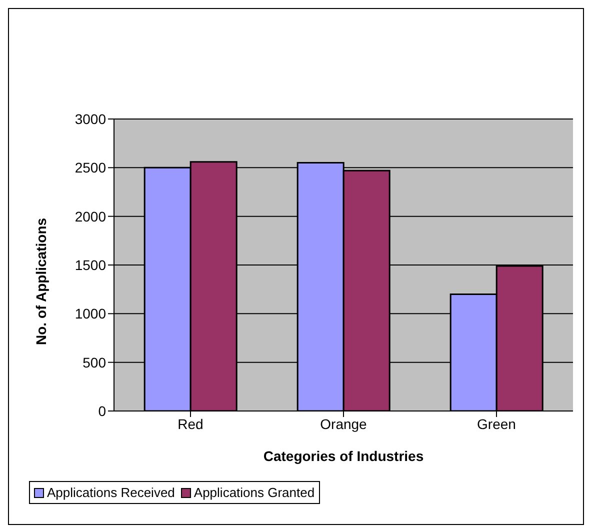  I want to click on legend-label: Applications Received, so click(110, 492).